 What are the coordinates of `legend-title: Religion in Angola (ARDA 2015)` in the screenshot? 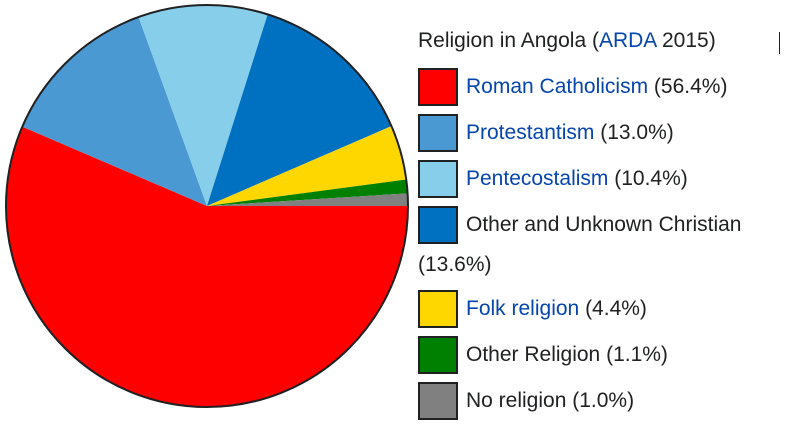 It's located at (614, 41).